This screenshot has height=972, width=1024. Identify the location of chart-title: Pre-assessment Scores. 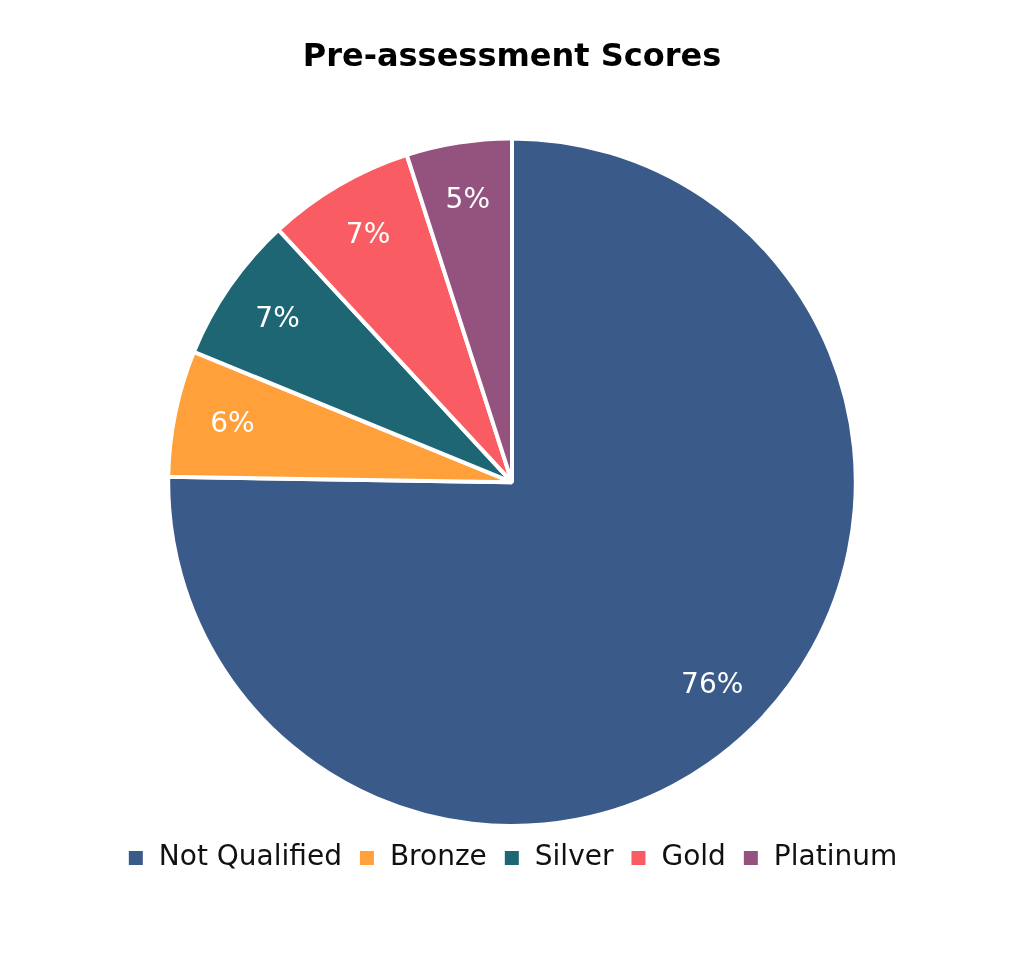
(512, 54).